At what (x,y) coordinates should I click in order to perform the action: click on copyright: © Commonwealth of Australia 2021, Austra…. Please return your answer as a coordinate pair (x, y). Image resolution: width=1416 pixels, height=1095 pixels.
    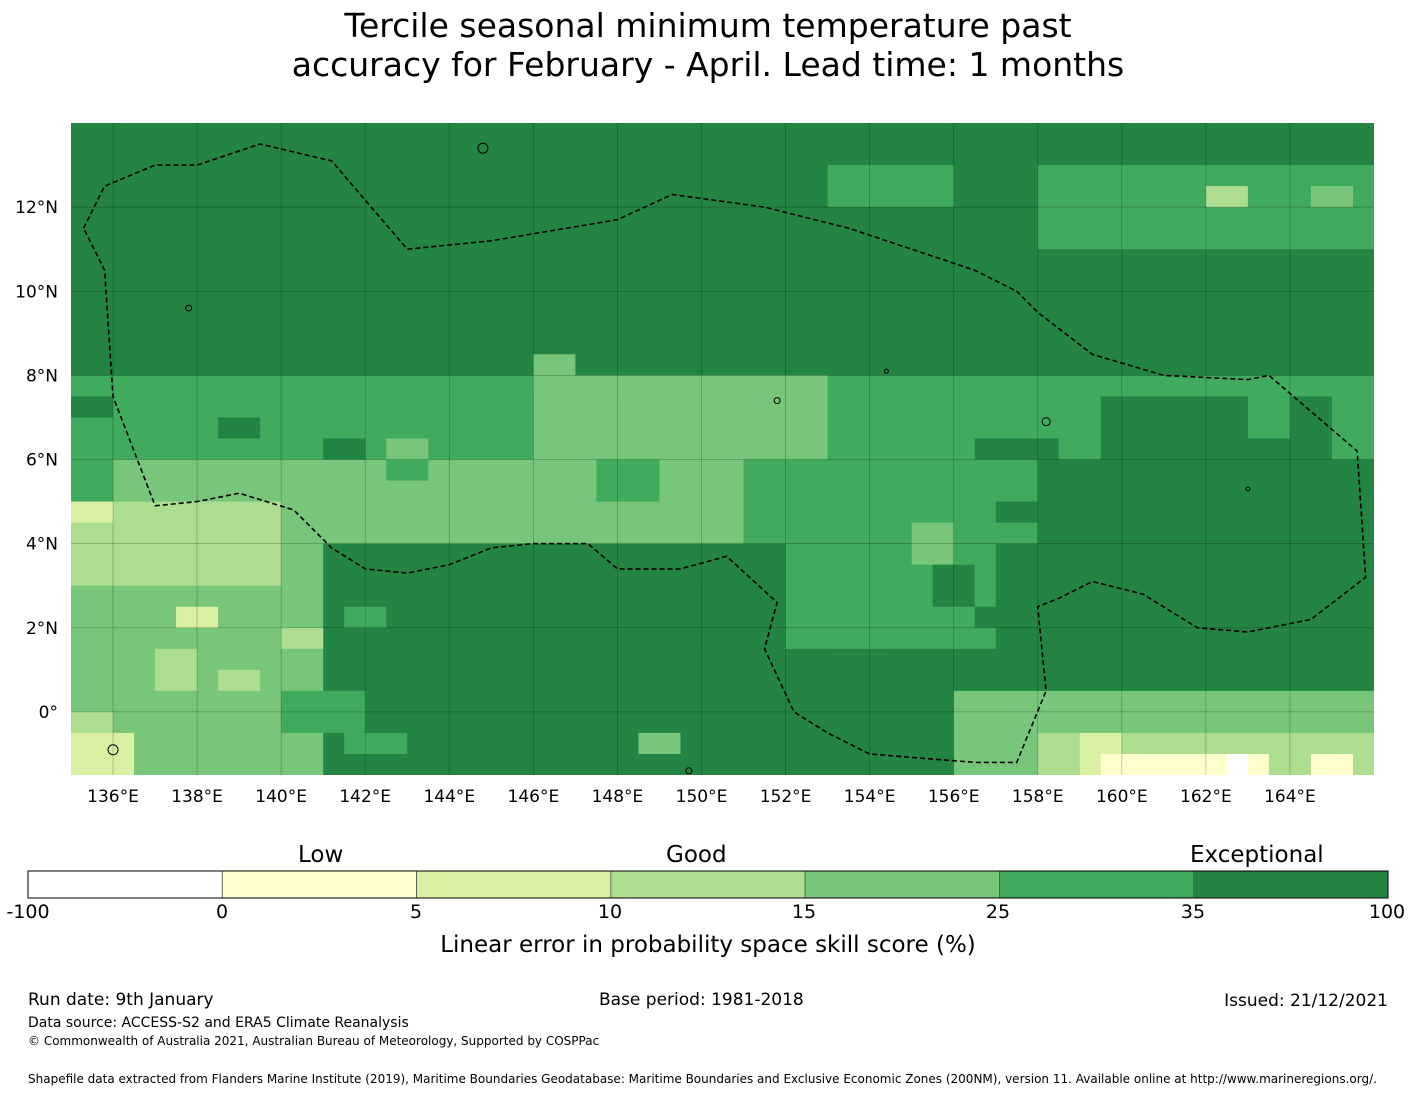
    Looking at the image, I should click on (314, 1041).